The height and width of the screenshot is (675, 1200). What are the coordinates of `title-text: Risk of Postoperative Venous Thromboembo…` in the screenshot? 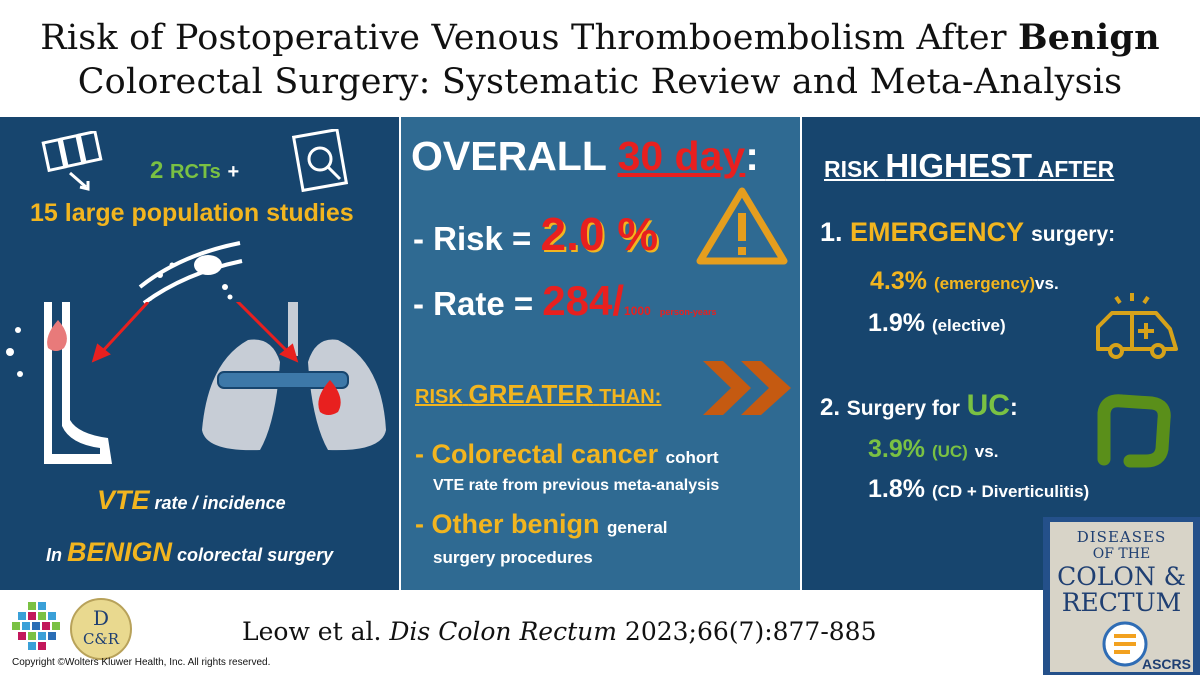 It's located at (529, 38).